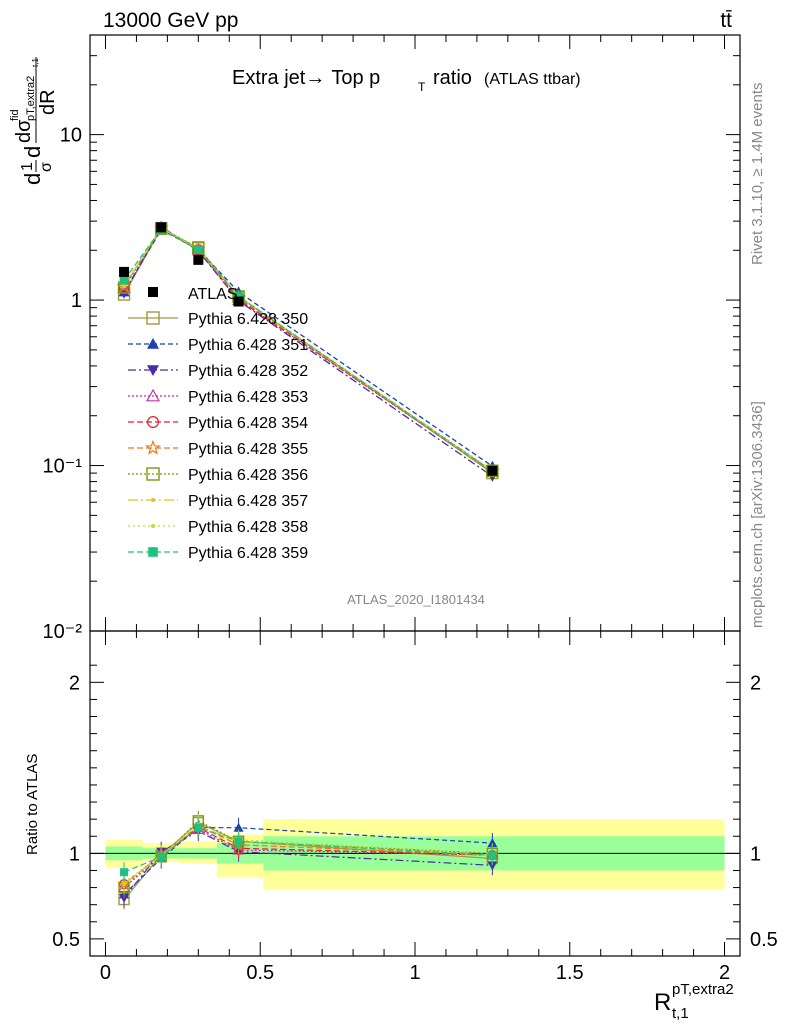 This screenshot has height=1024, width=786. What do you see at coordinates (570, 973) in the screenshot?
I see `x-tick-label: 1.5` at bounding box center [570, 973].